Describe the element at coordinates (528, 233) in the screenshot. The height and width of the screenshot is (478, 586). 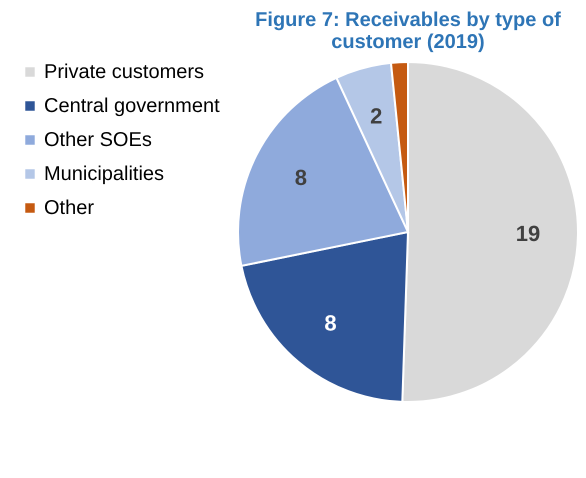
I see `data-label: 19` at that location.